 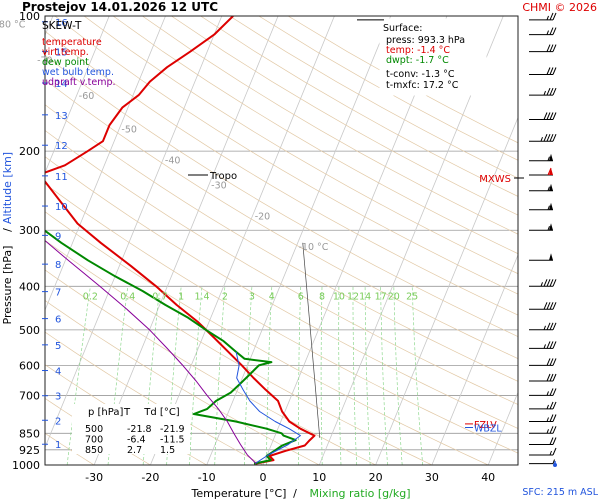 I want to click on mixing-ratio-label: 25, so click(x=412, y=296).